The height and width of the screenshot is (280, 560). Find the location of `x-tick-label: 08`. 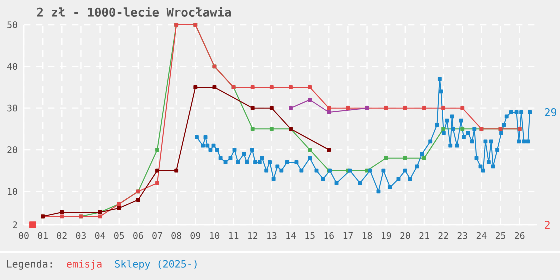

x-tick-label: 08 is located at coordinates (177, 236).